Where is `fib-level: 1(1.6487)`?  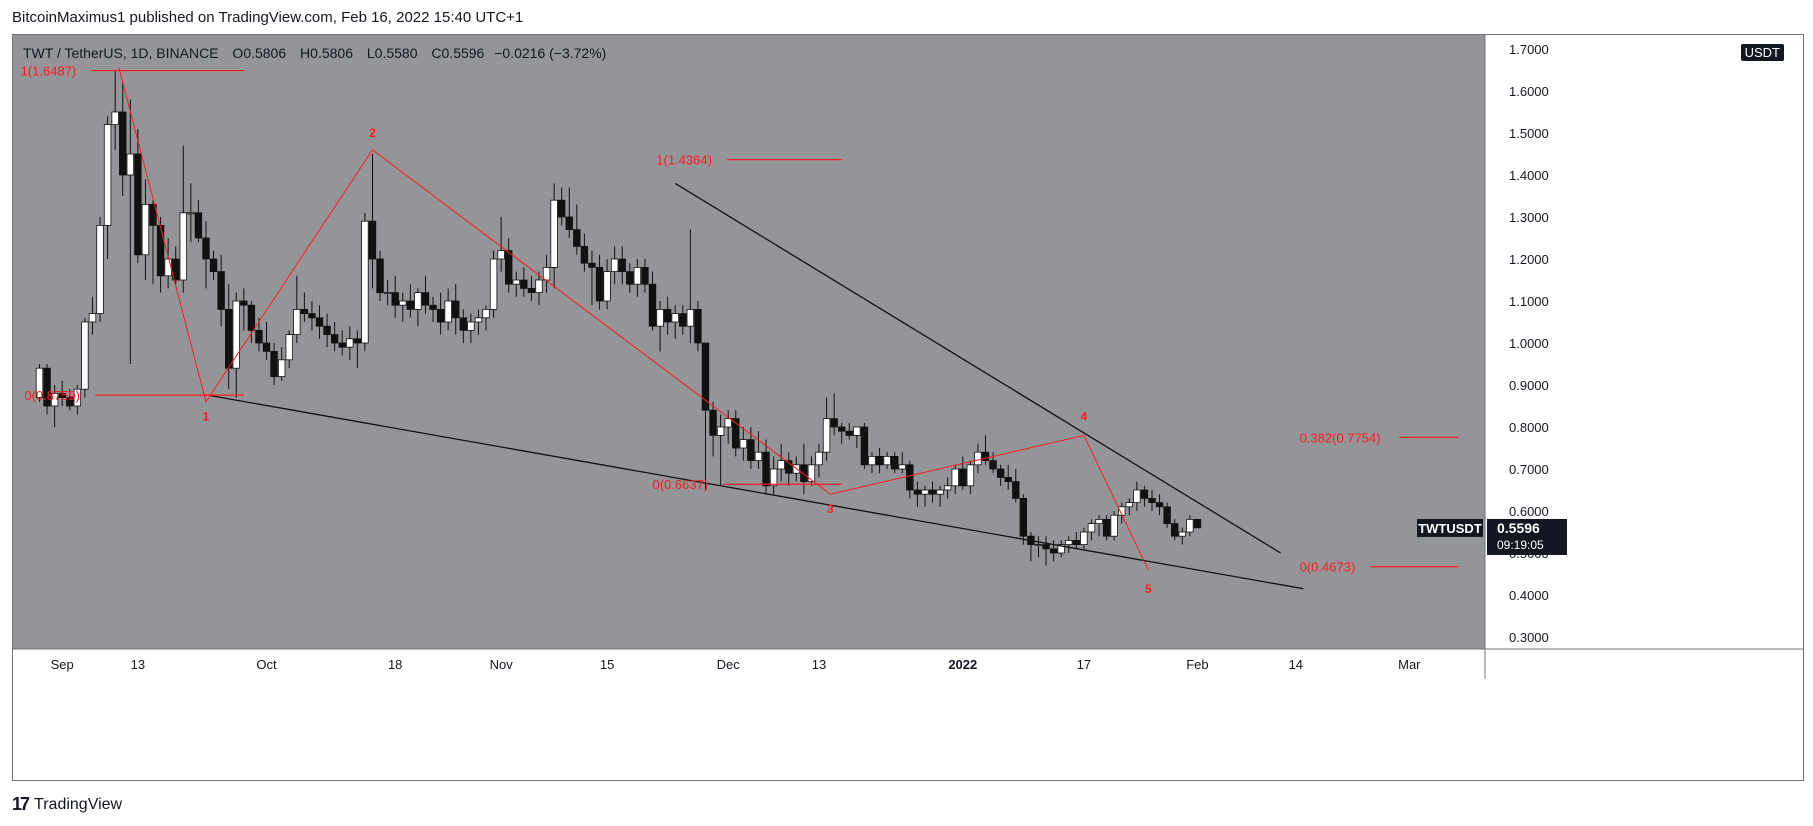
fib-level: 1(1.6487) is located at coordinates (132, 71).